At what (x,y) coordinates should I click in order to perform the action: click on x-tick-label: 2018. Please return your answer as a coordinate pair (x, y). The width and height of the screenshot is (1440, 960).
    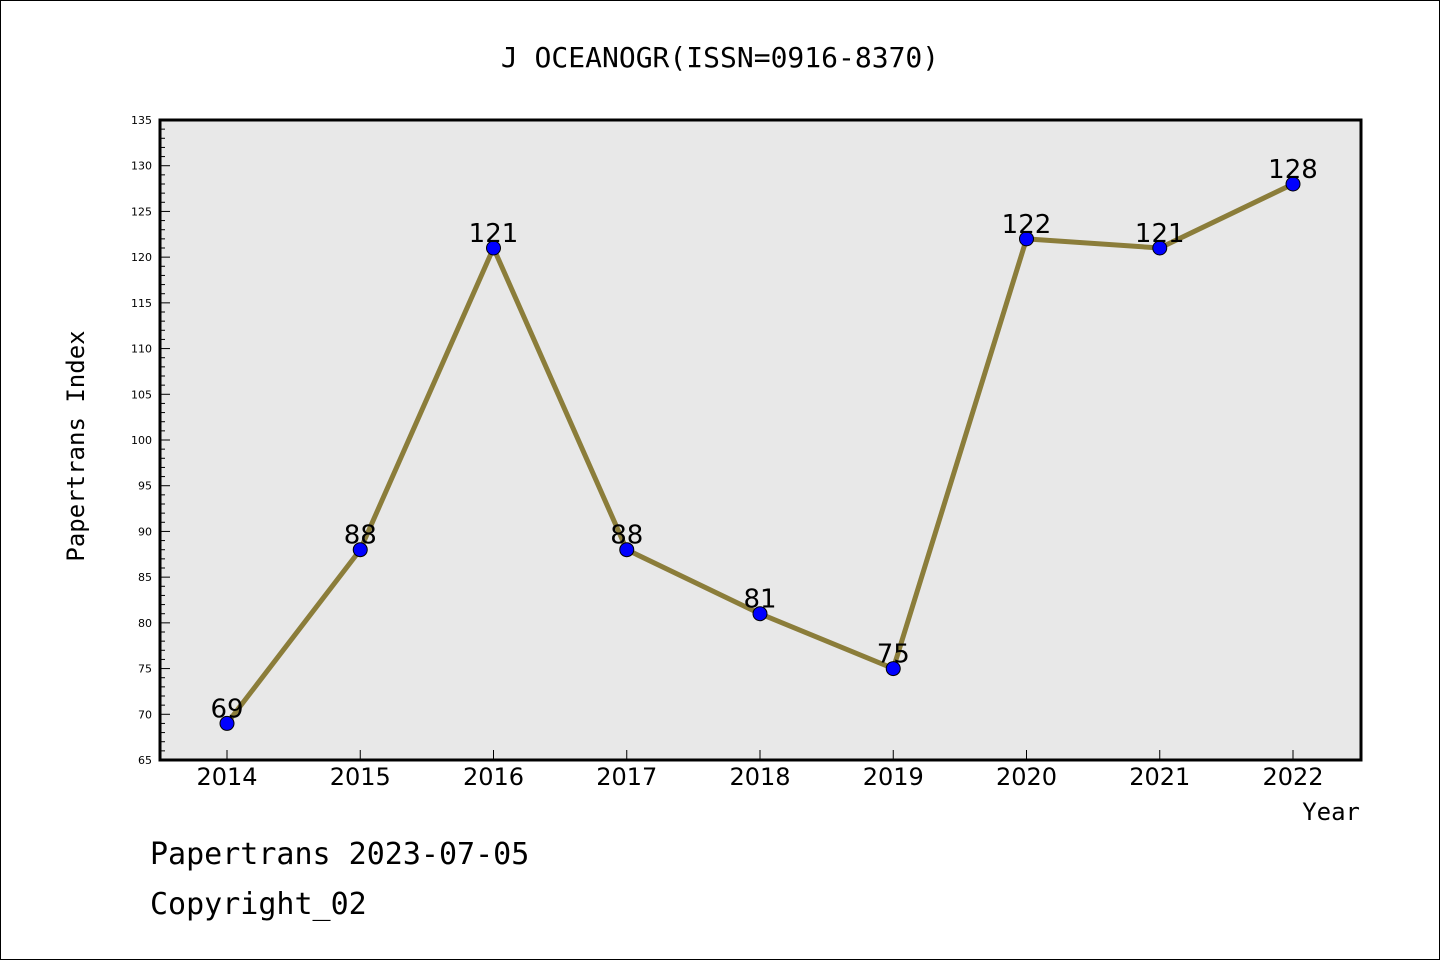
    Looking at the image, I should click on (759, 777).